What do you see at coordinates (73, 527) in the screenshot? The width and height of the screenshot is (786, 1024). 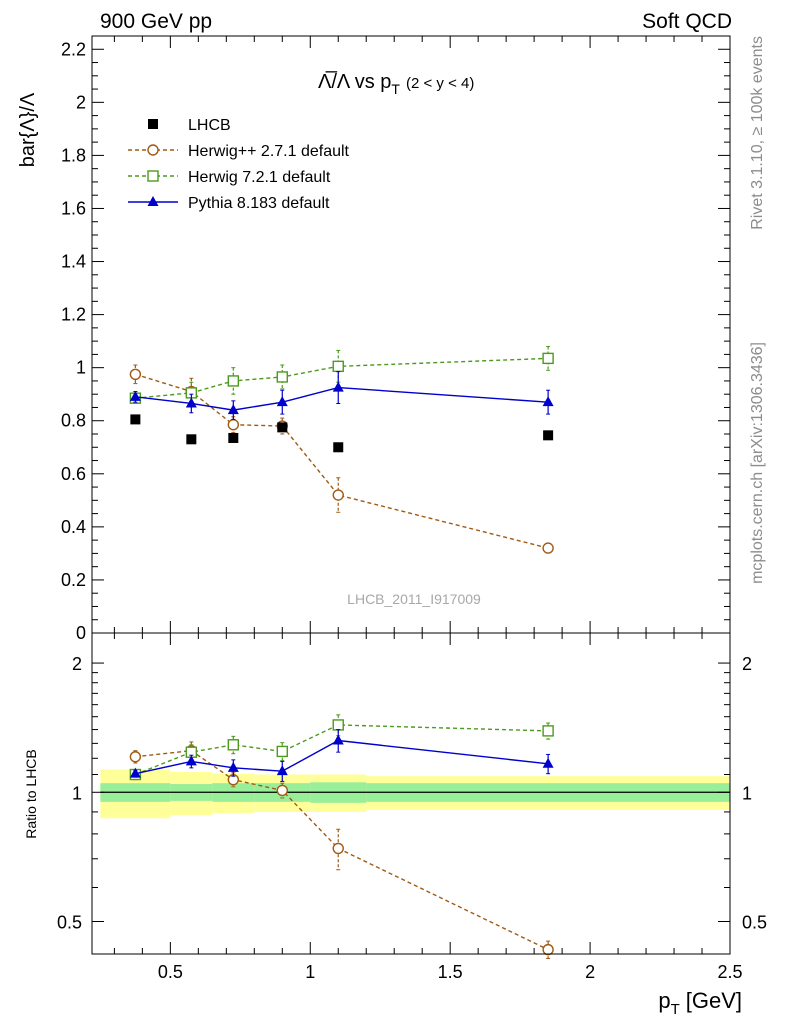 I see `y-tick-label: 0.4` at bounding box center [73, 527].